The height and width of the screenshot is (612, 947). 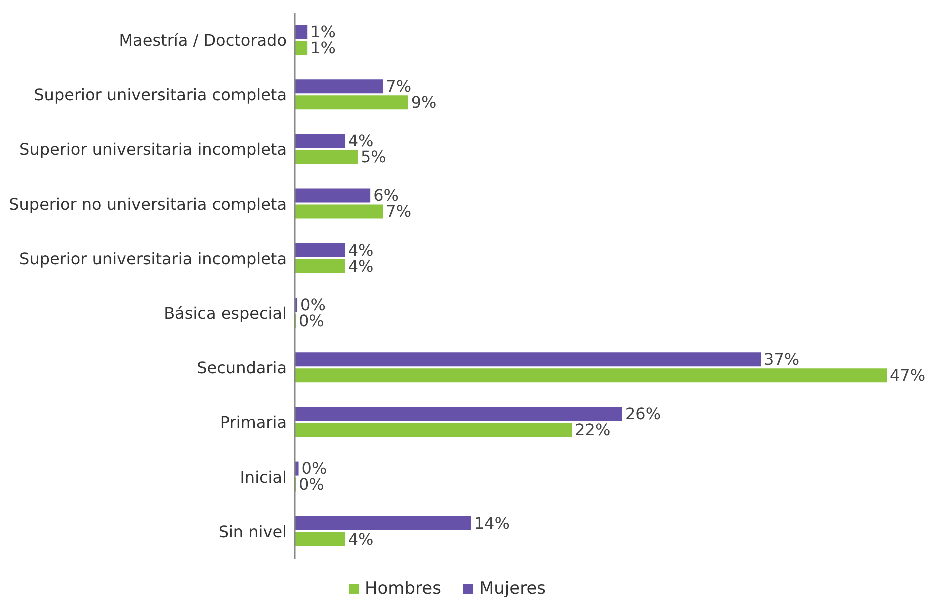 What do you see at coordinates (424, 102) in the screenshot?
I see `data-label: 9%` at bounding box center [424, 102].